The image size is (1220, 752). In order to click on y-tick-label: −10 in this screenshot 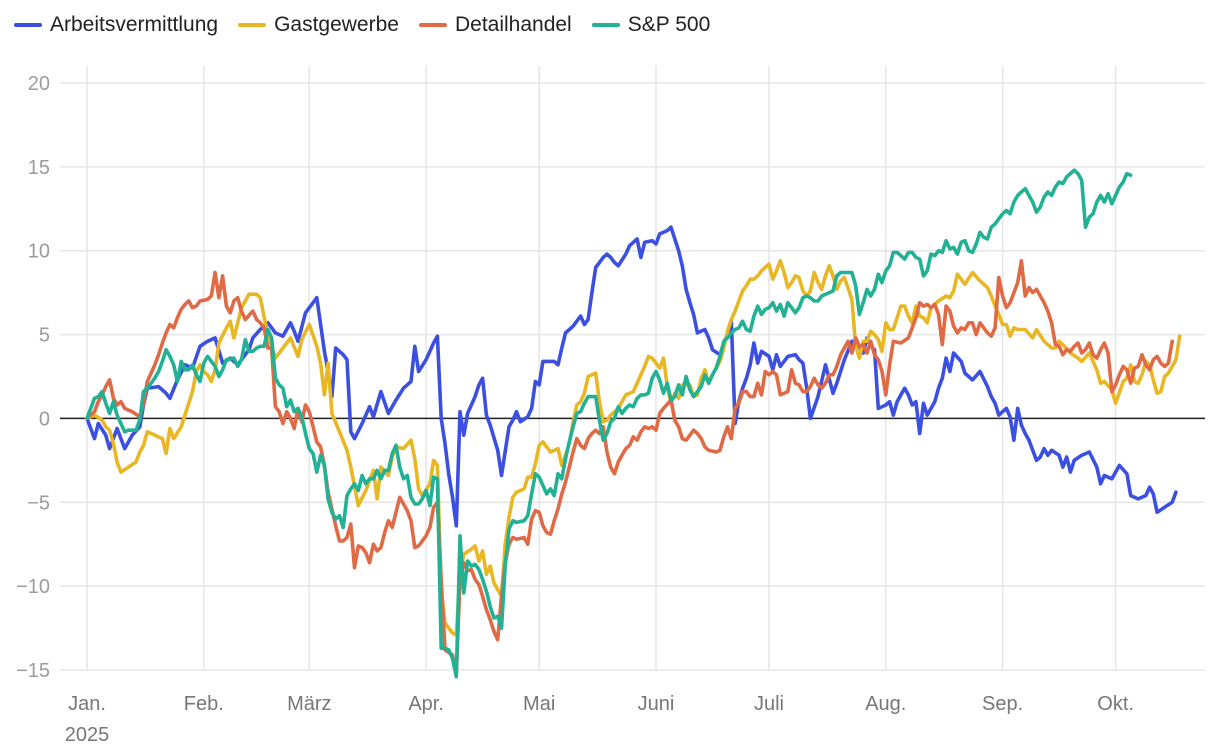, I will do `click(33, 587)`.